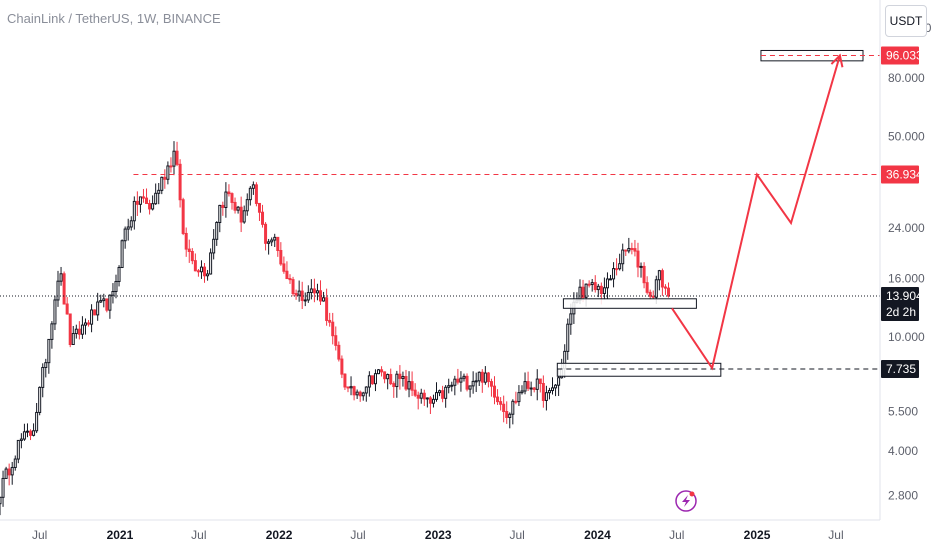  What do you see at coordinates (906, 21) in the screenshot?
I see `currency-button: USDT` at bounding box center [906, 21].